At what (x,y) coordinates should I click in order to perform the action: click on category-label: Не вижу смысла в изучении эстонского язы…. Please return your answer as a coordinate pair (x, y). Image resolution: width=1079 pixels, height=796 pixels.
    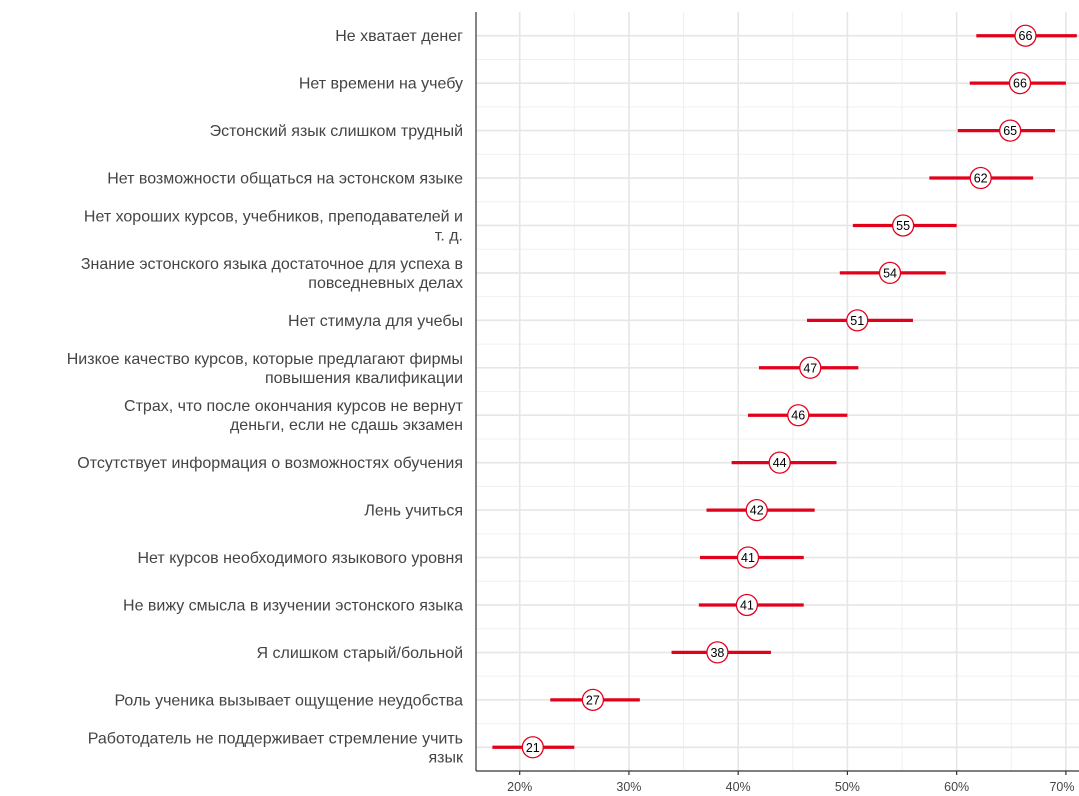
    Looking at the image, I should click on (293, 605).